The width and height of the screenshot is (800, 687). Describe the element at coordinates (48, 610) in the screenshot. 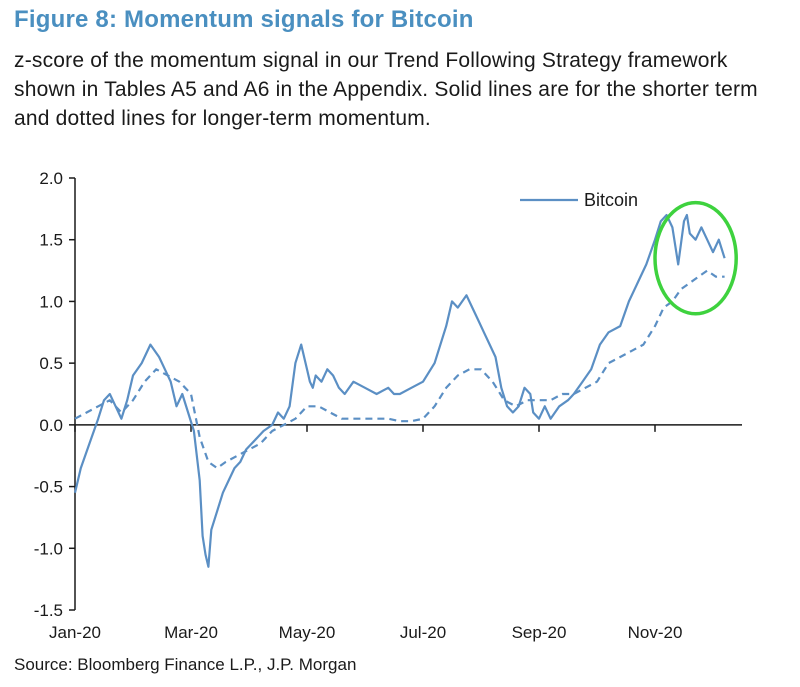

I see `y-tick-label: -1.5` at that location.